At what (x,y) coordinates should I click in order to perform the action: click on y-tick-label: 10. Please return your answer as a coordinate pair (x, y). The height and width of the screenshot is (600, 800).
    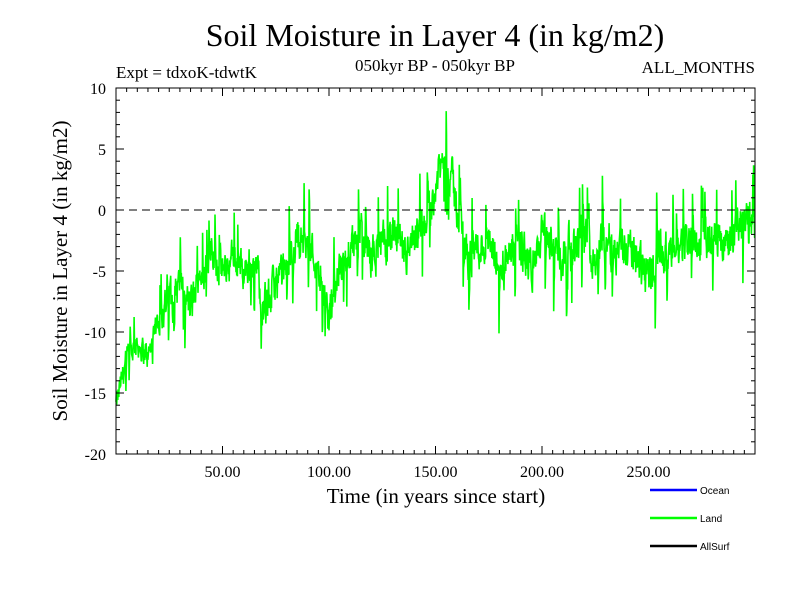
    Looking at the image, I should click on (98, 89).